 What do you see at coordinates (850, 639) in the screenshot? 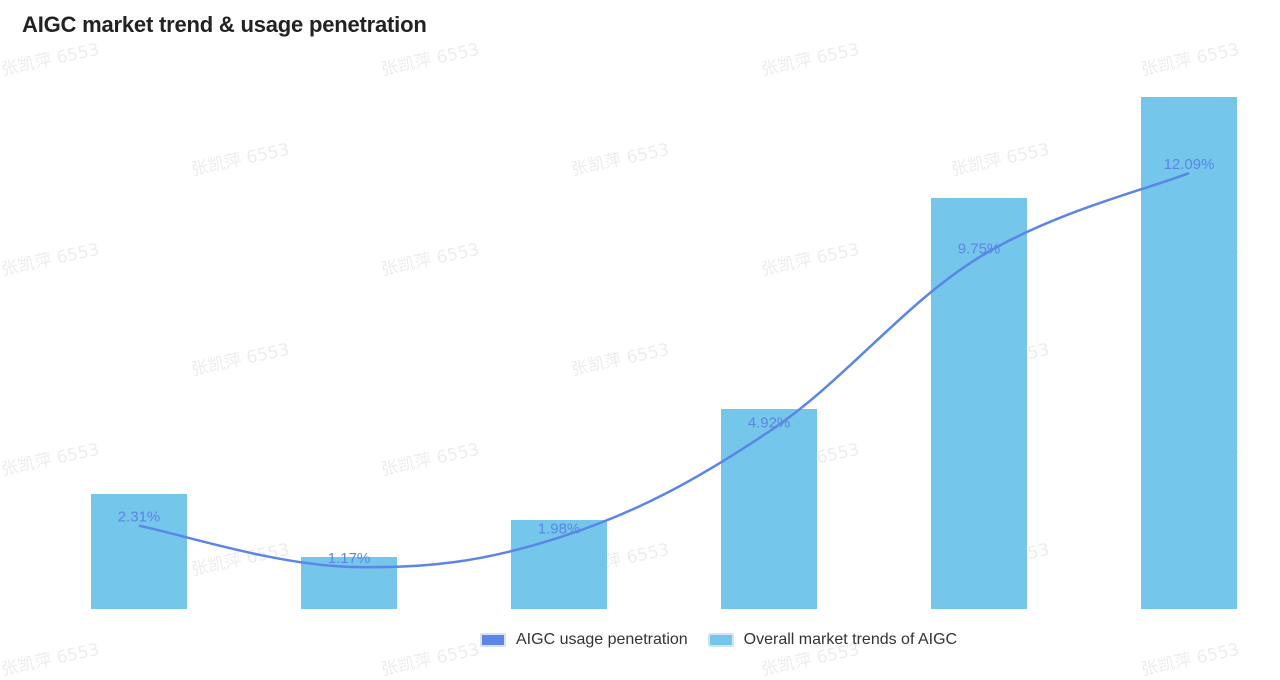
I see `legend-label: Overall market trends of AIGC` at bounding box center [850, 639].